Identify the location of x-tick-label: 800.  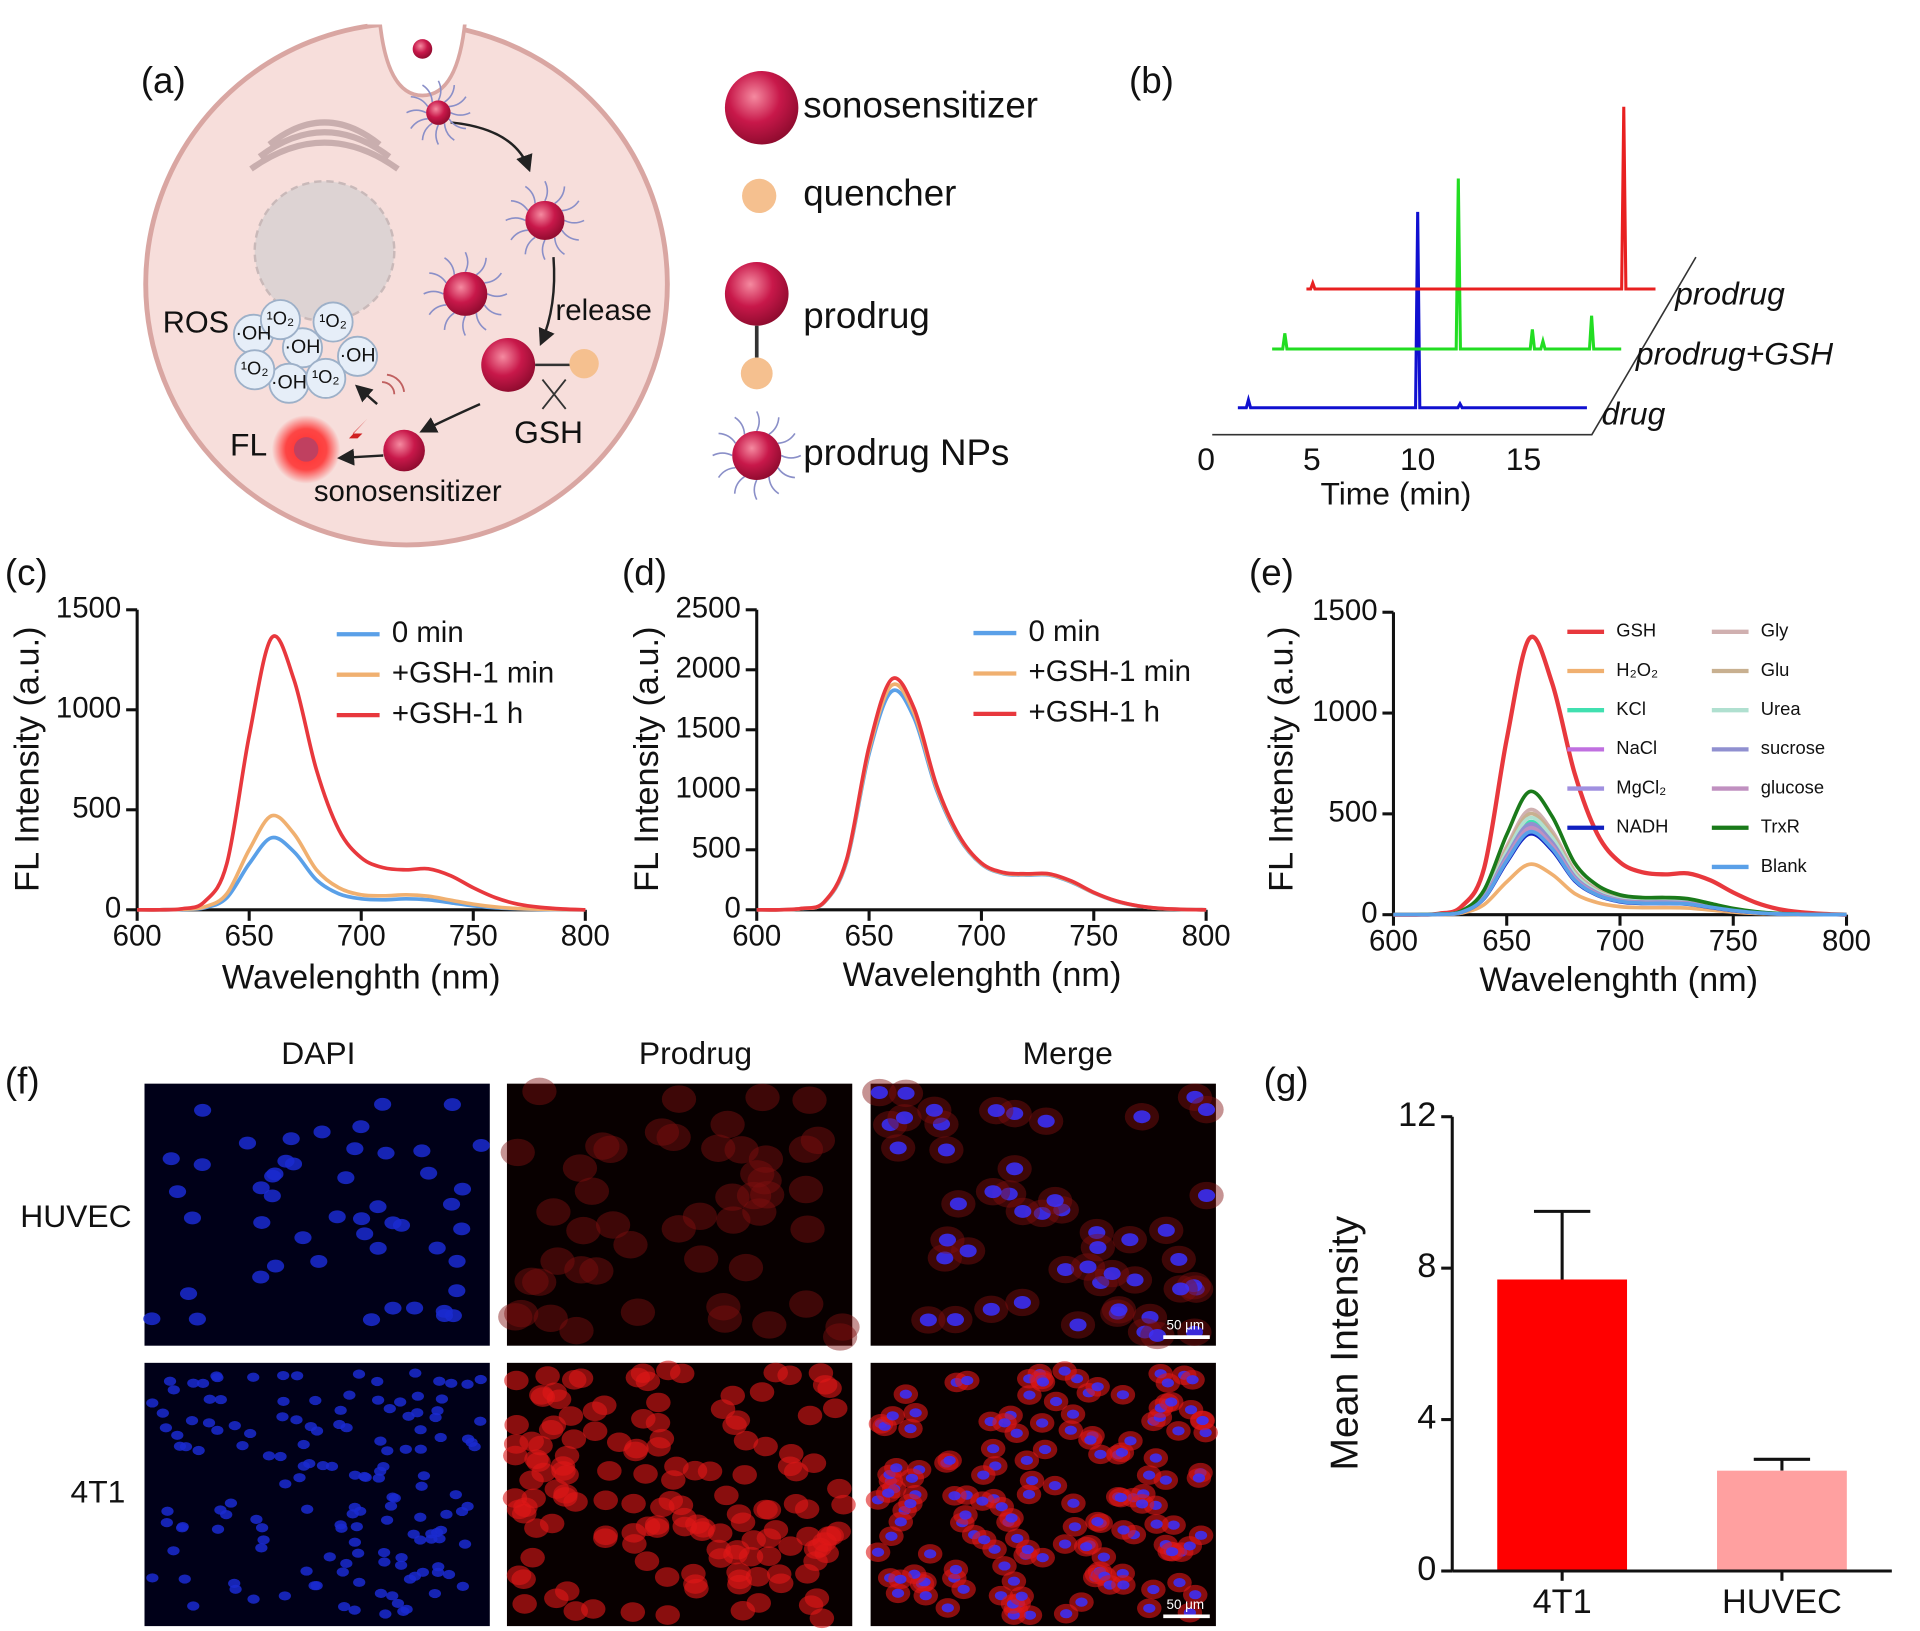
(585, 936).